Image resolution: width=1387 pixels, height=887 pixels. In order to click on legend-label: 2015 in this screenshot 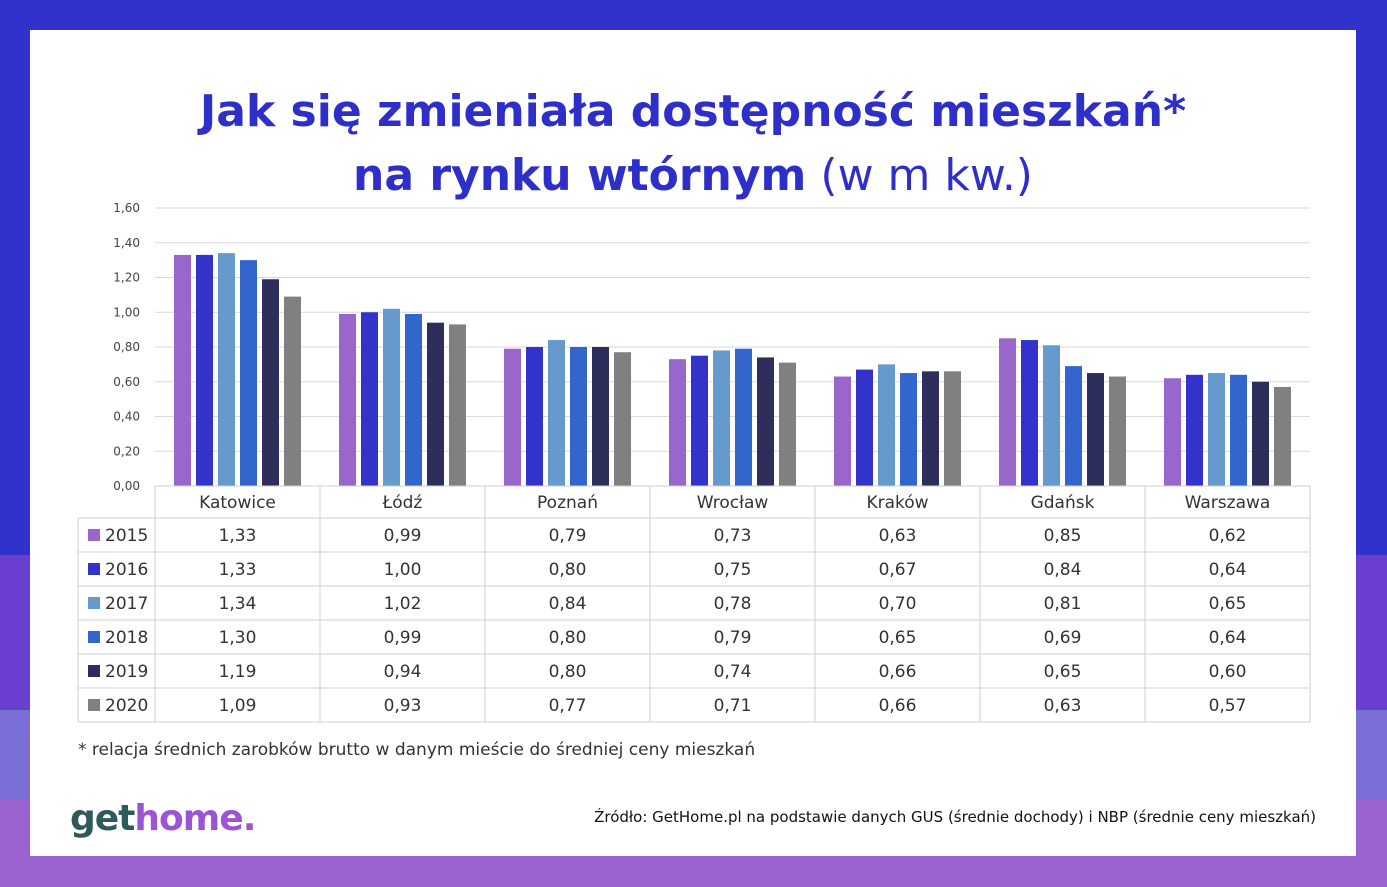, I will do `click(126, 536)`.